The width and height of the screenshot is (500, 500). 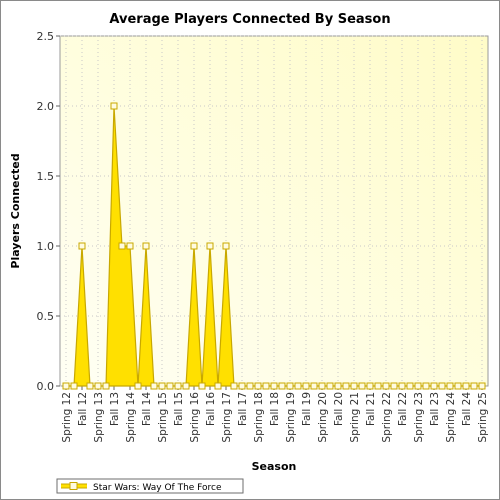 What do you see at coordinates (131, 417) in the screenshot?
I see `x-tick-label: Spring 14` at bounding box center [131, 417].